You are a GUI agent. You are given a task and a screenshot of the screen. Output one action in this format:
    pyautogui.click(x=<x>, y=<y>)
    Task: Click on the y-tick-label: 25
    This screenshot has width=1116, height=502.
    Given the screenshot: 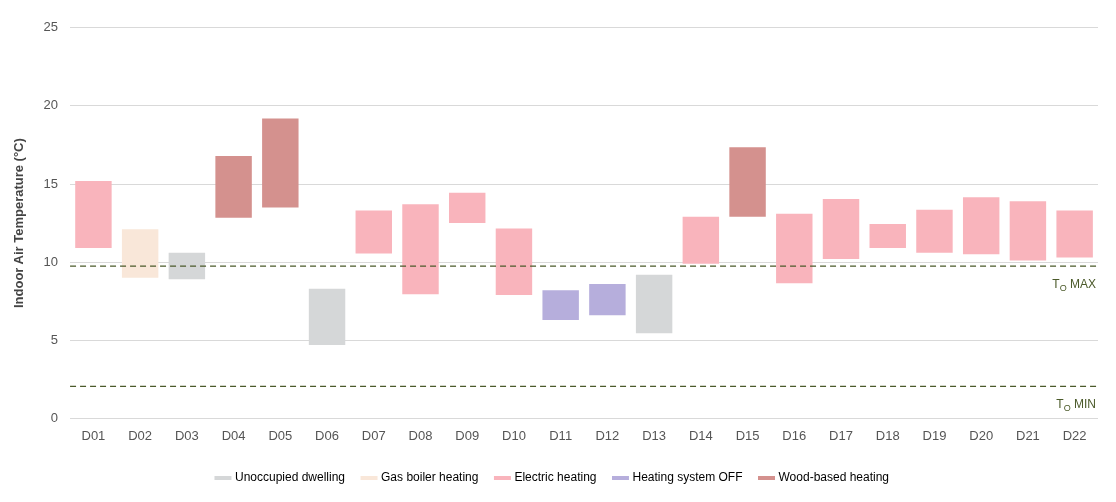 What is the action you would take?
    pyautogui.click(x=51, y=27)
    